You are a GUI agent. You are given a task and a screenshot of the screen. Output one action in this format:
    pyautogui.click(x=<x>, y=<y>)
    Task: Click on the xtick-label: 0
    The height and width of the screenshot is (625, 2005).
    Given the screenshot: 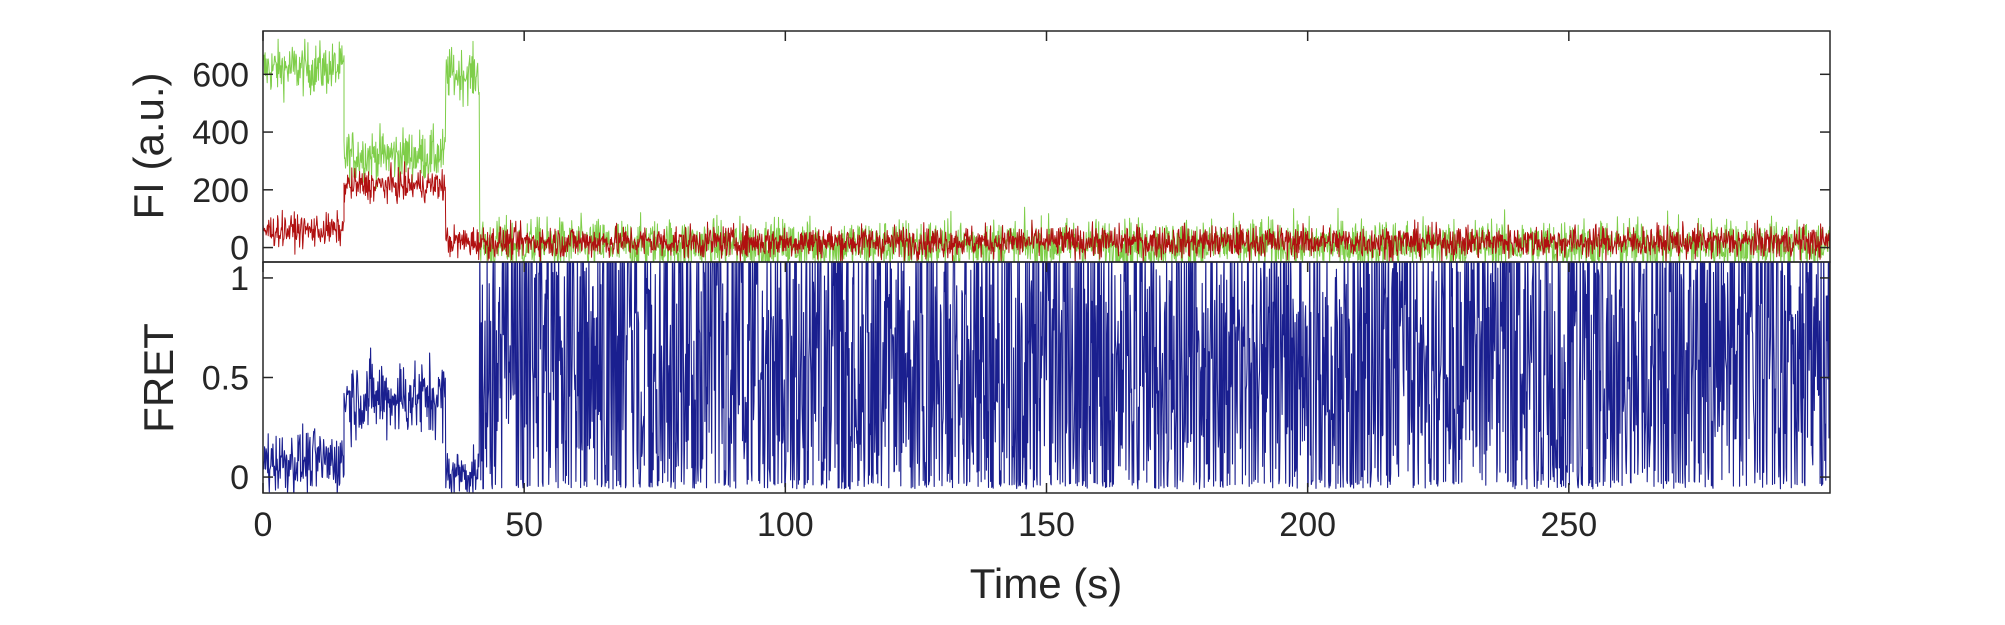 What is the action you would take?
    pyautogui.click(x=263, y=525)
    